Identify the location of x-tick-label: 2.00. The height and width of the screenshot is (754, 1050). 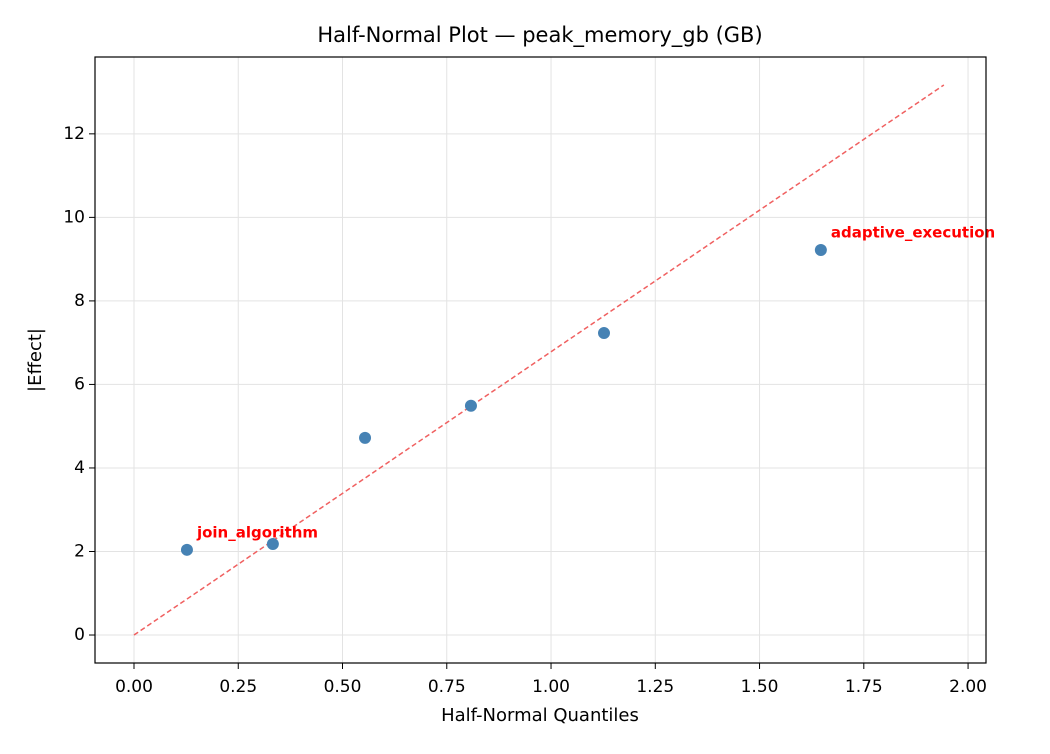
(968, 687).